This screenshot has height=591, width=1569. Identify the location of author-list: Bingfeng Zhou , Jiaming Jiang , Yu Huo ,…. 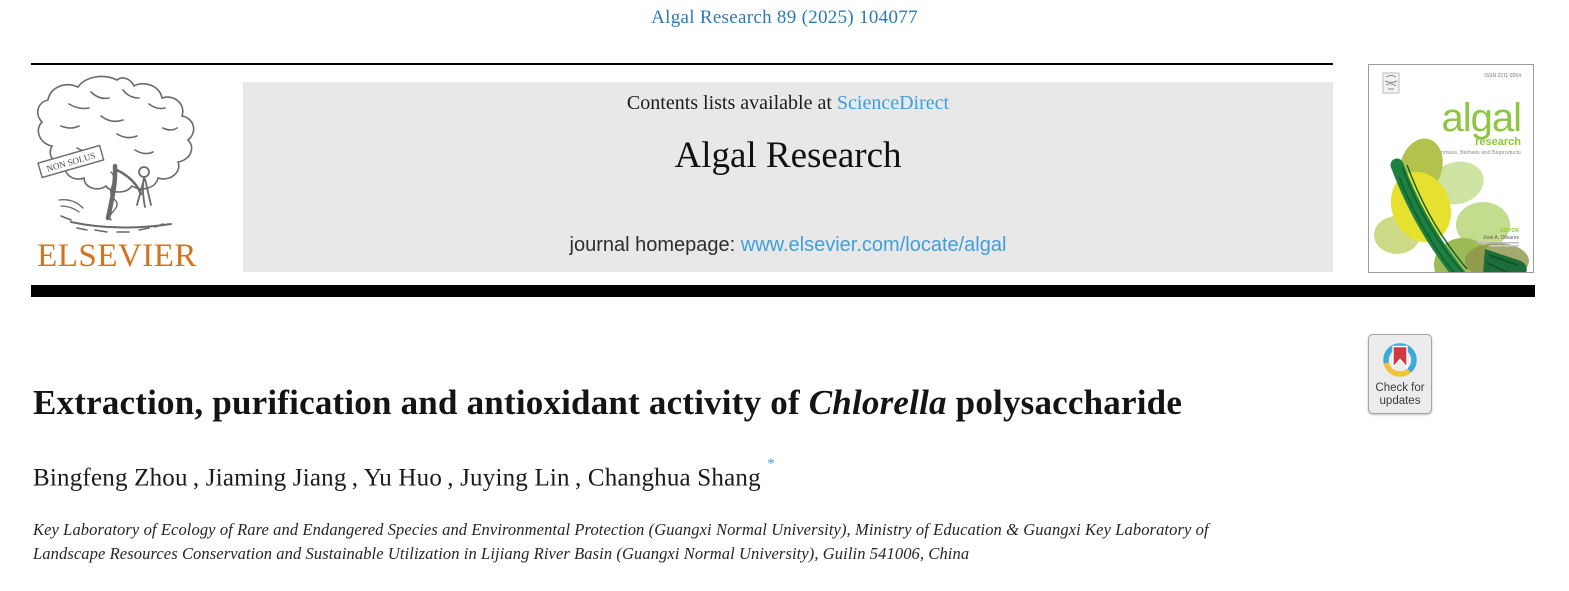
(404, 474).